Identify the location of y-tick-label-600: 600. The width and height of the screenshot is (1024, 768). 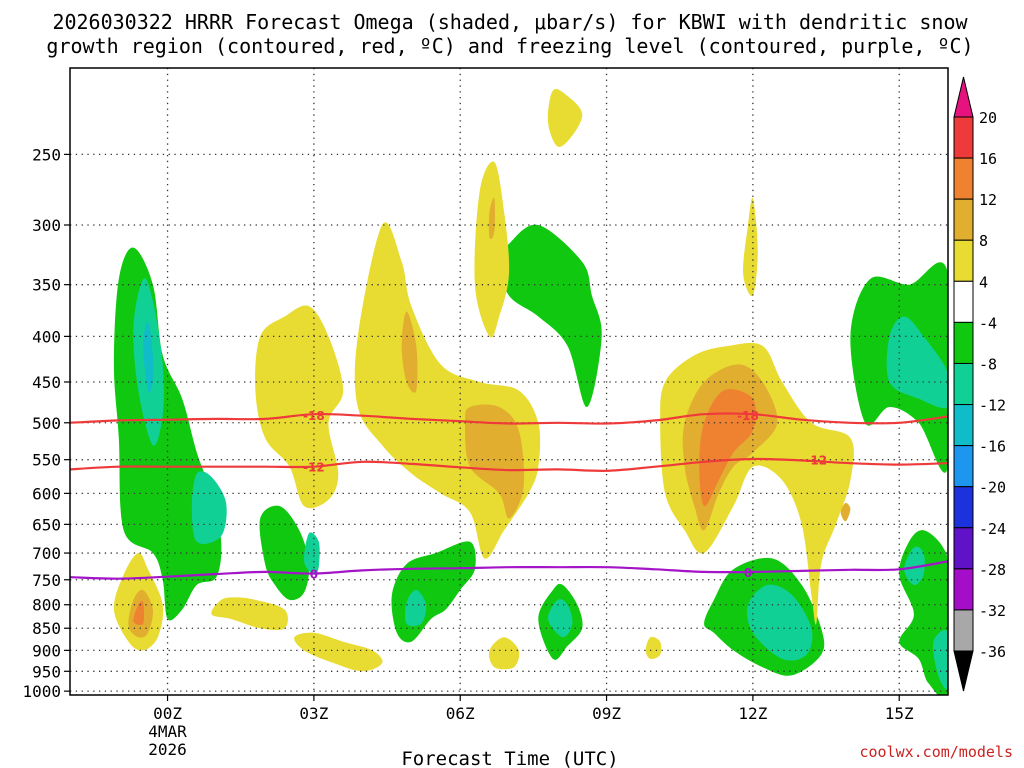
(46, 493).